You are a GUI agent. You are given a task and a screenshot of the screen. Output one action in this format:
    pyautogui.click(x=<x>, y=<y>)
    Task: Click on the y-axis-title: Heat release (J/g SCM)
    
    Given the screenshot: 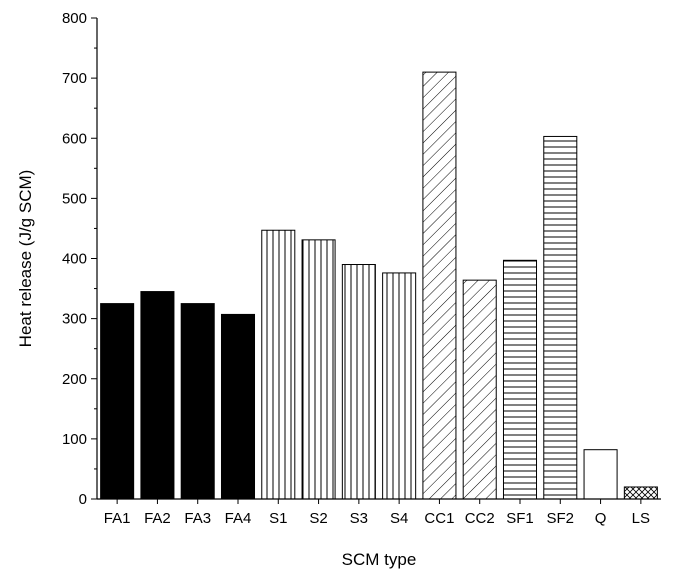 What is the action you would take?
    pyautogui.click(x=25, y=259)
    